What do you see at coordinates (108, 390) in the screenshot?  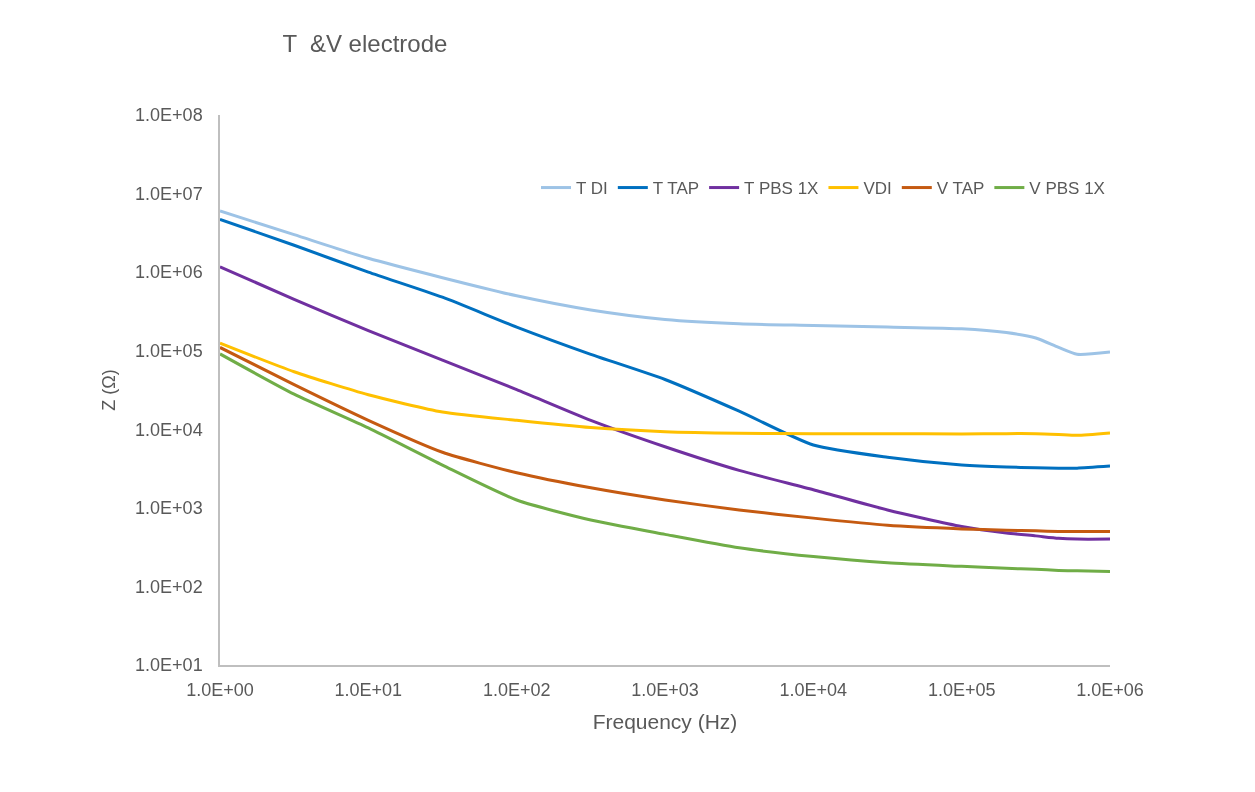 I see `y-axis-title: Z (Ω)` at bounding box center [108, 390].